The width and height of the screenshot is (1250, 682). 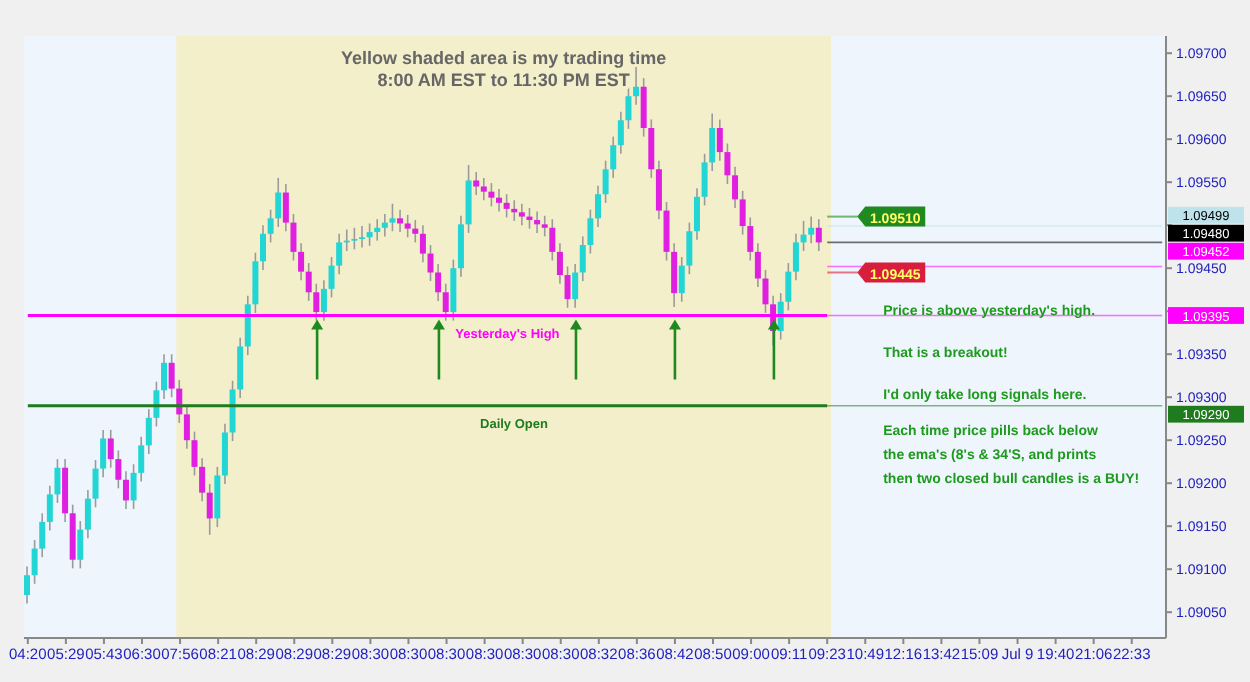 What do you see at coordinates (504, 80) in the screenshot?
I see `annotation: 8:00 AM EST to 11:30 PM EST` at bounding box center [504, 80].